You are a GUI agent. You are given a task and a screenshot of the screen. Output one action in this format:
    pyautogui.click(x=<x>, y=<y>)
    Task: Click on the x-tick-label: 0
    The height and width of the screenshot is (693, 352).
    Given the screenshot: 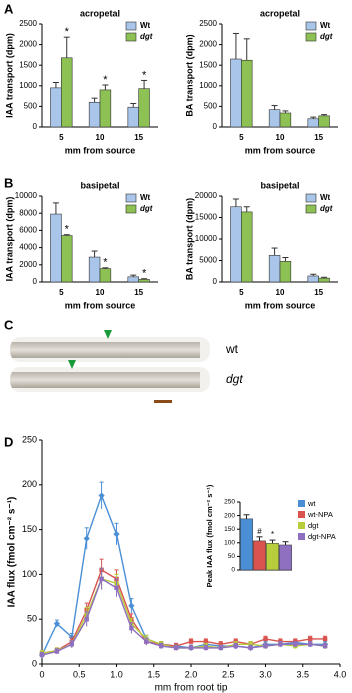 What is the action you would take?
    pyautogui.click(x=41, y=674)
    